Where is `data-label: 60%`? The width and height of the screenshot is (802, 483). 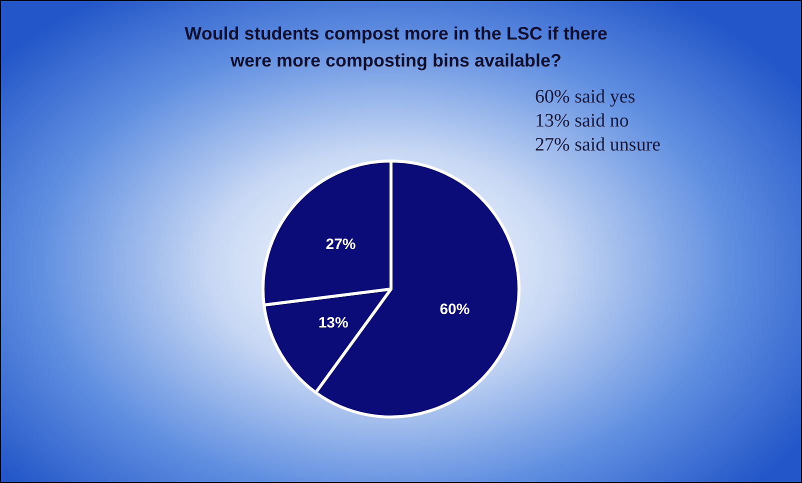
data-label: 60% is located at coordinates (455, 309).